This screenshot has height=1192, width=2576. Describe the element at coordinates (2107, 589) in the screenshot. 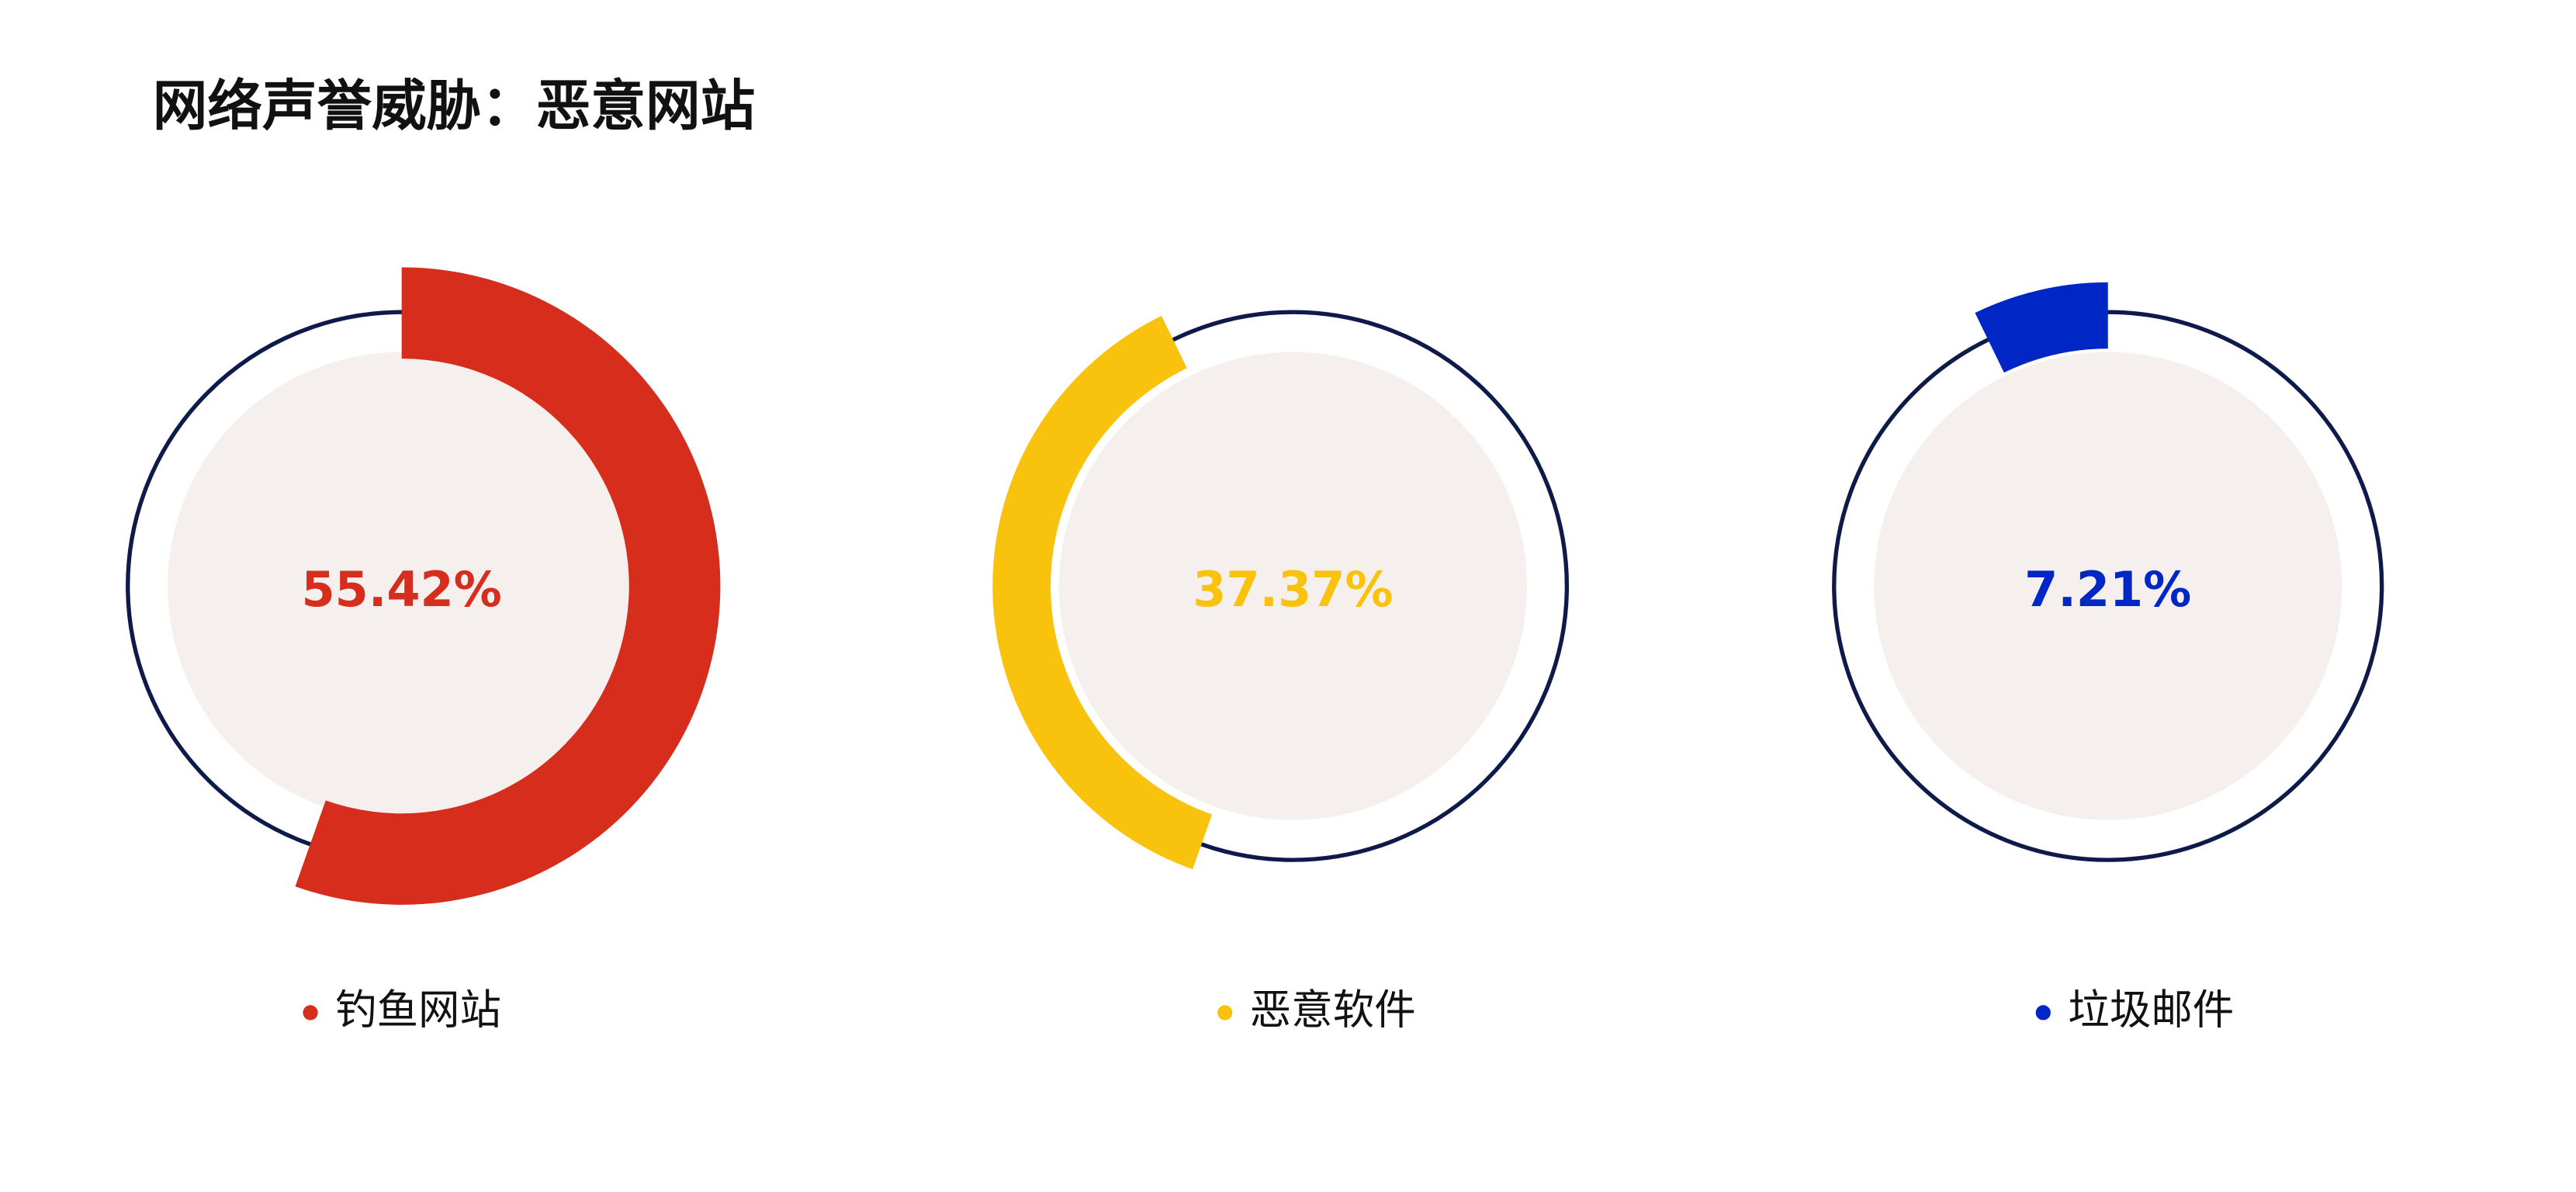

I see `value-label: 7.21%` at that location.